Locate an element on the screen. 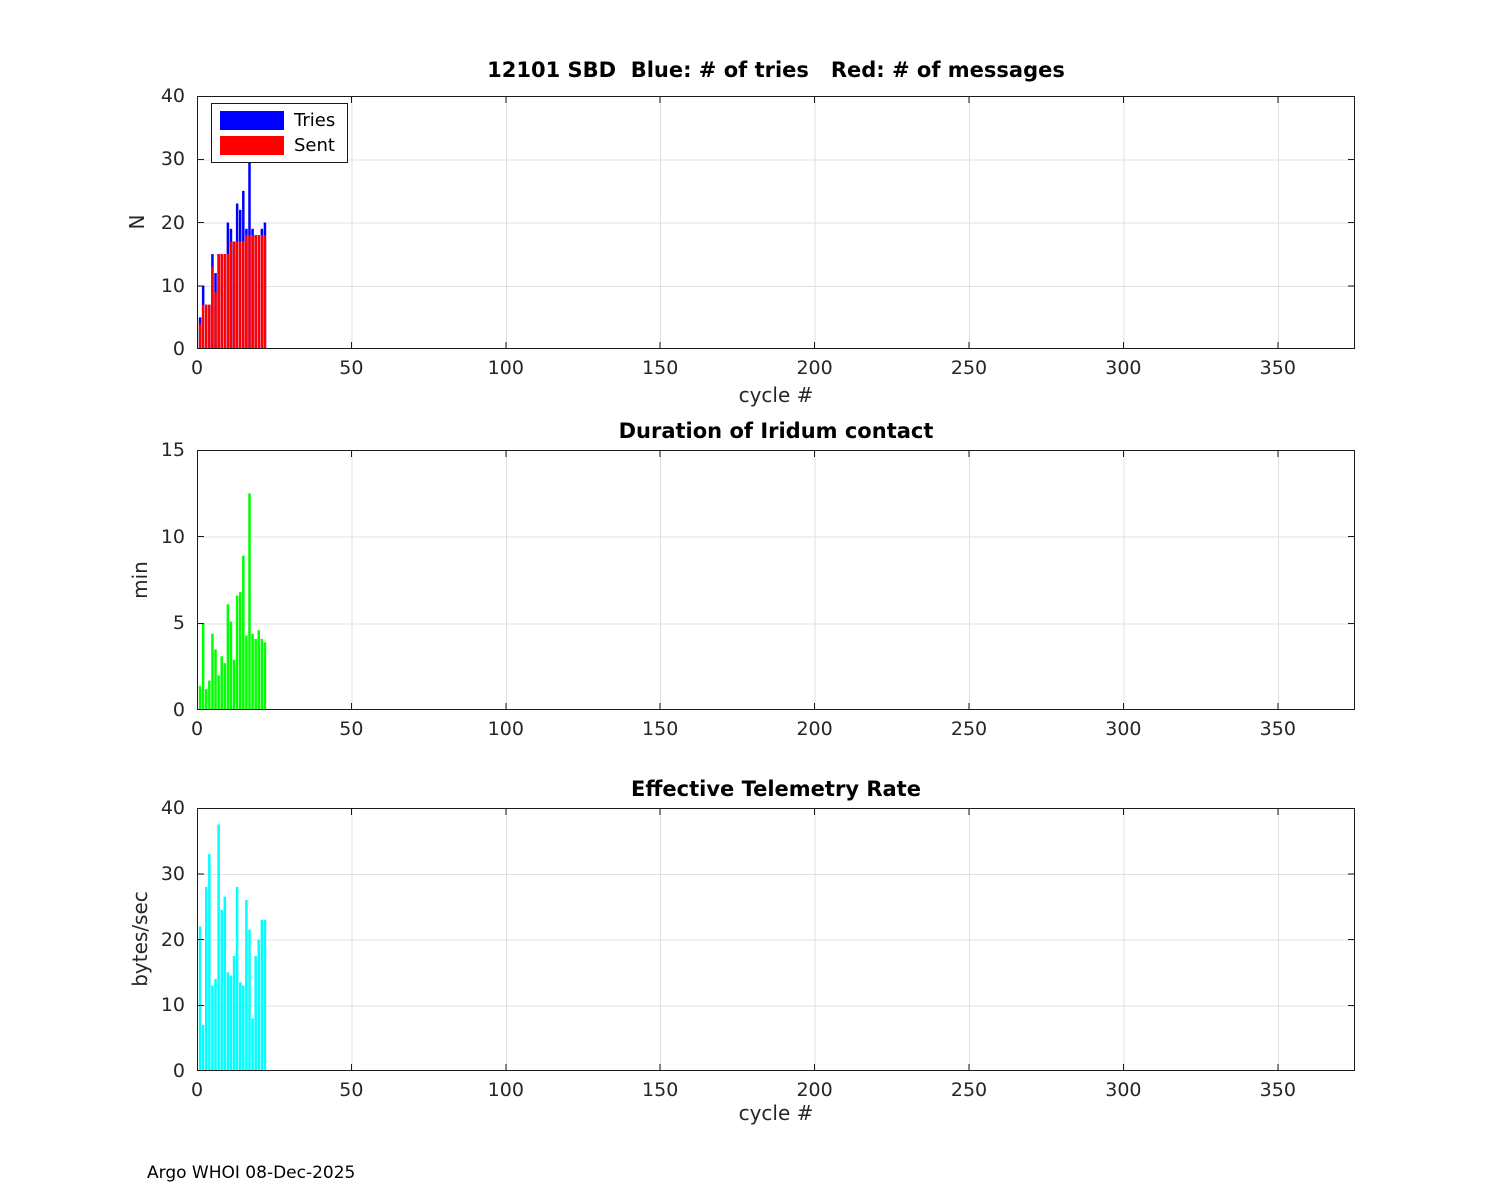 The image size is (1500, 1200). legend-label: Sent is located at coordinates (314, 145).